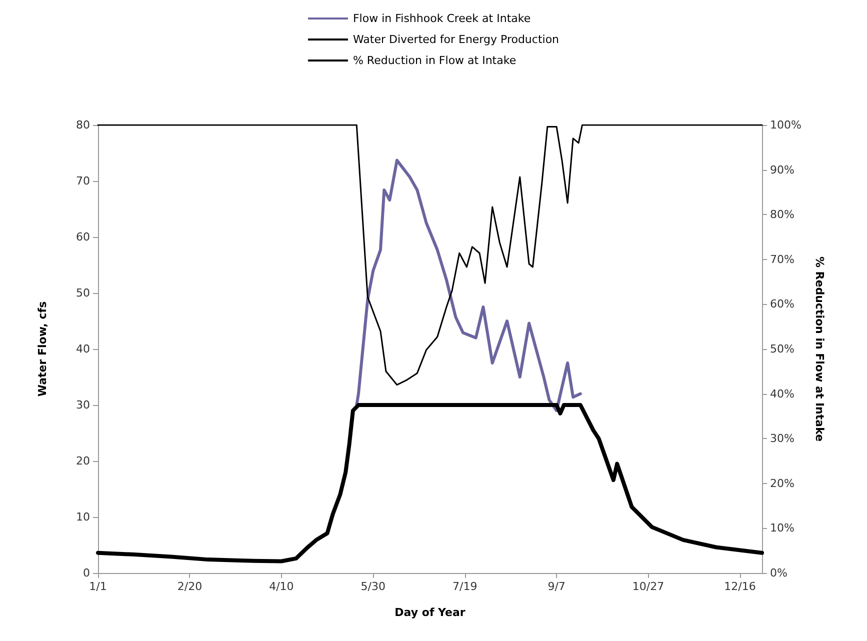 The height and width of the screenshot is (641, 867). Describe the element at coordinates (782, 349) in the screenshot. I see `y2-tick-label: 50%` at that location.